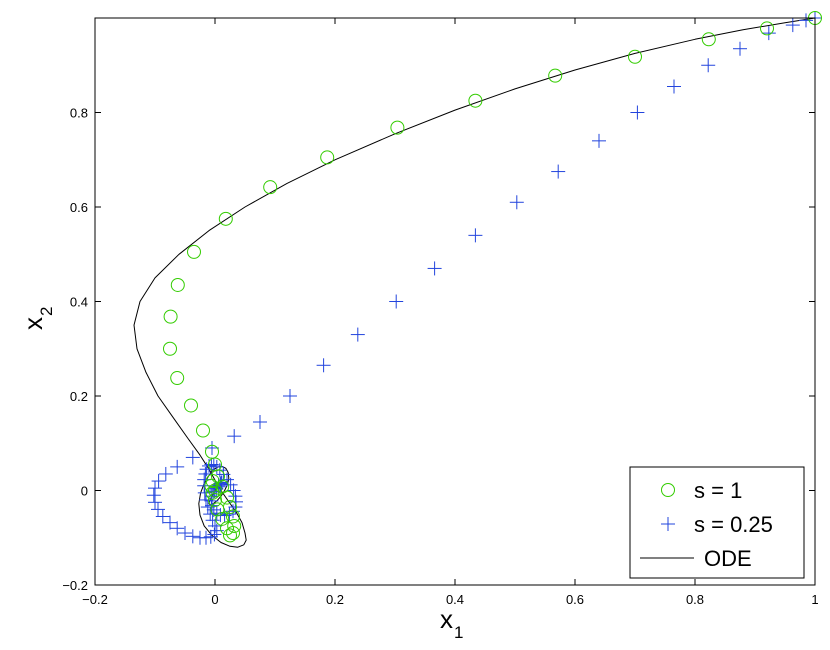  Describe the element at coordinates (79, 207) in the screenshot. I see `y-tick-label: 0.6` at that location.